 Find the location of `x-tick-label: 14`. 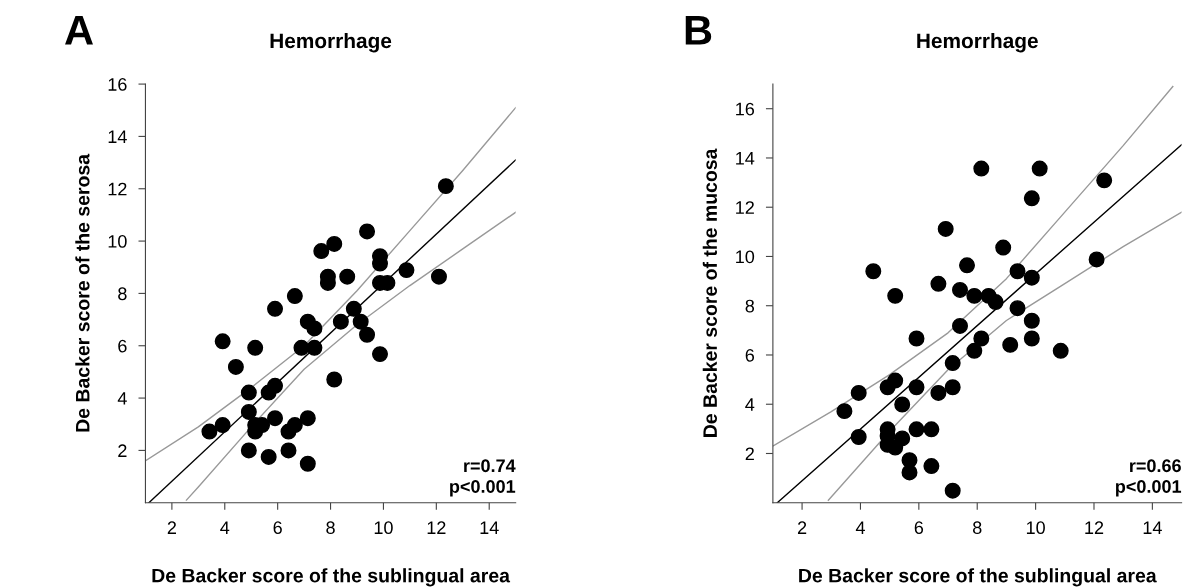

x-tick-label: 14 is located at coordinates (489, 527).